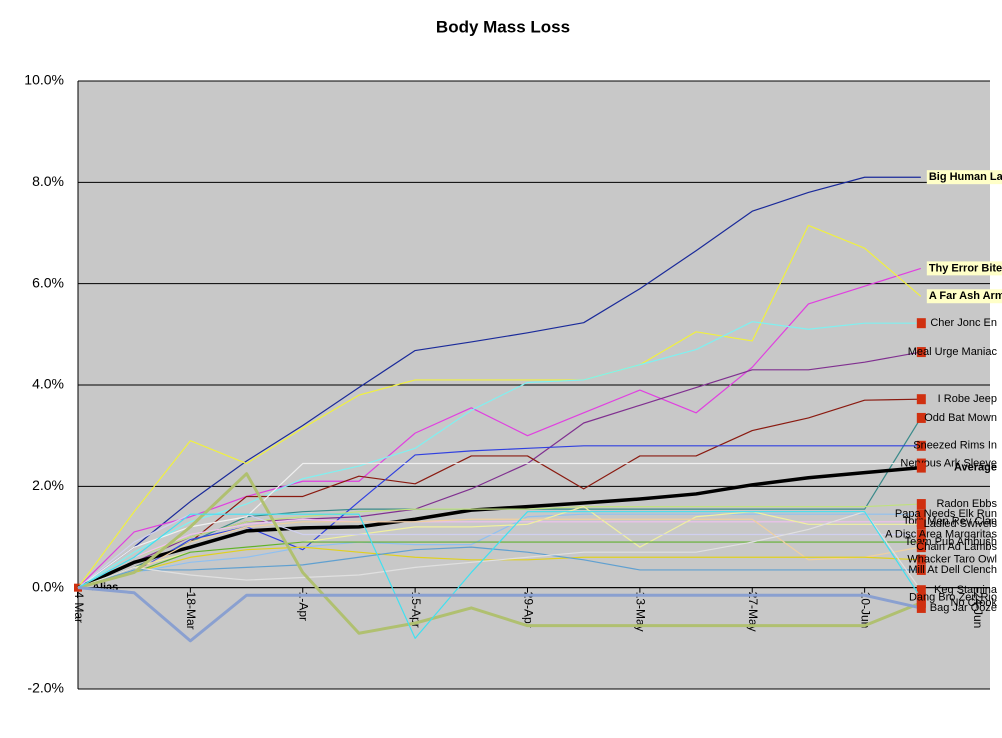 This screenshot has width=1002, height=738. Describe the element at coordinates (960, 418) in the screenshot. I see `series-label: Odd Bat Mown` at that location.